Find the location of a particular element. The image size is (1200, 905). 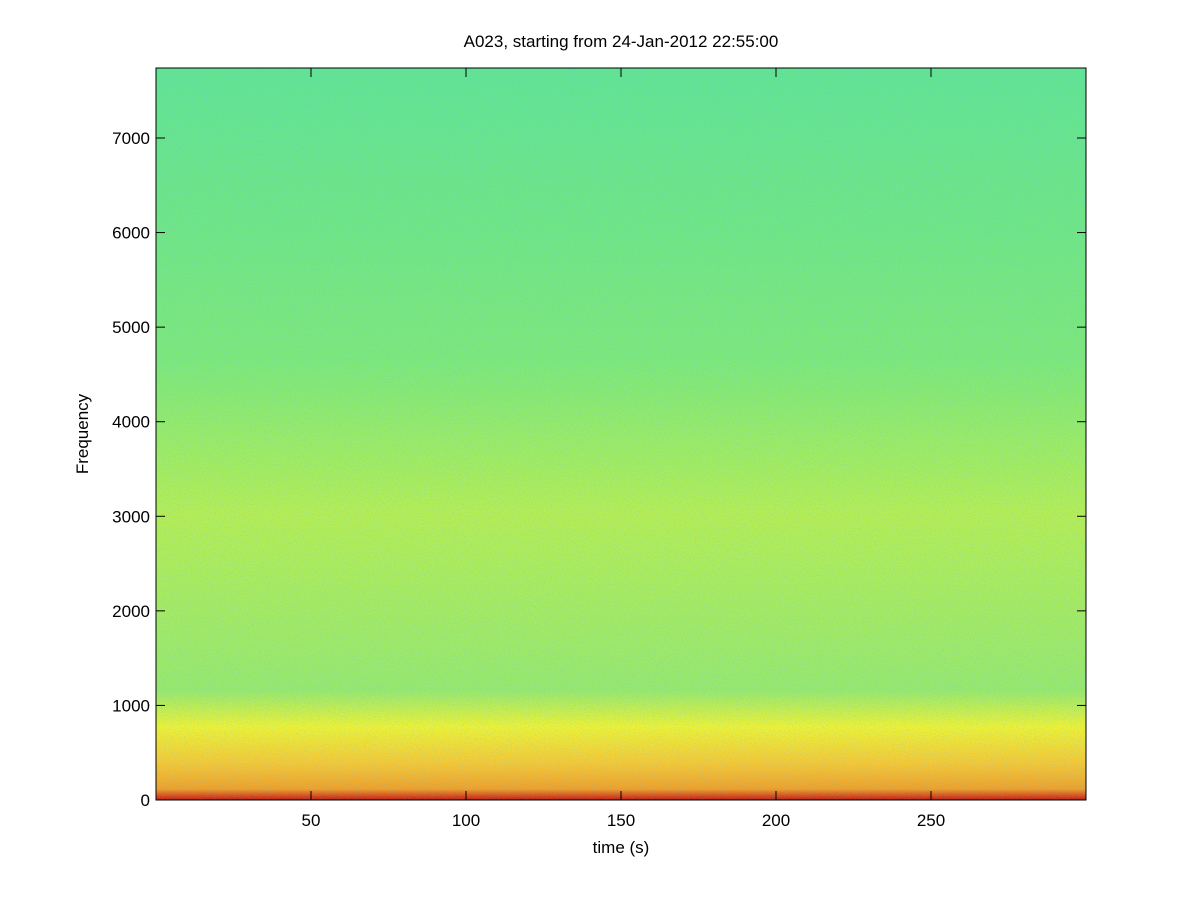

y-tick-label: 4000 is located at coordinates (131, 422).